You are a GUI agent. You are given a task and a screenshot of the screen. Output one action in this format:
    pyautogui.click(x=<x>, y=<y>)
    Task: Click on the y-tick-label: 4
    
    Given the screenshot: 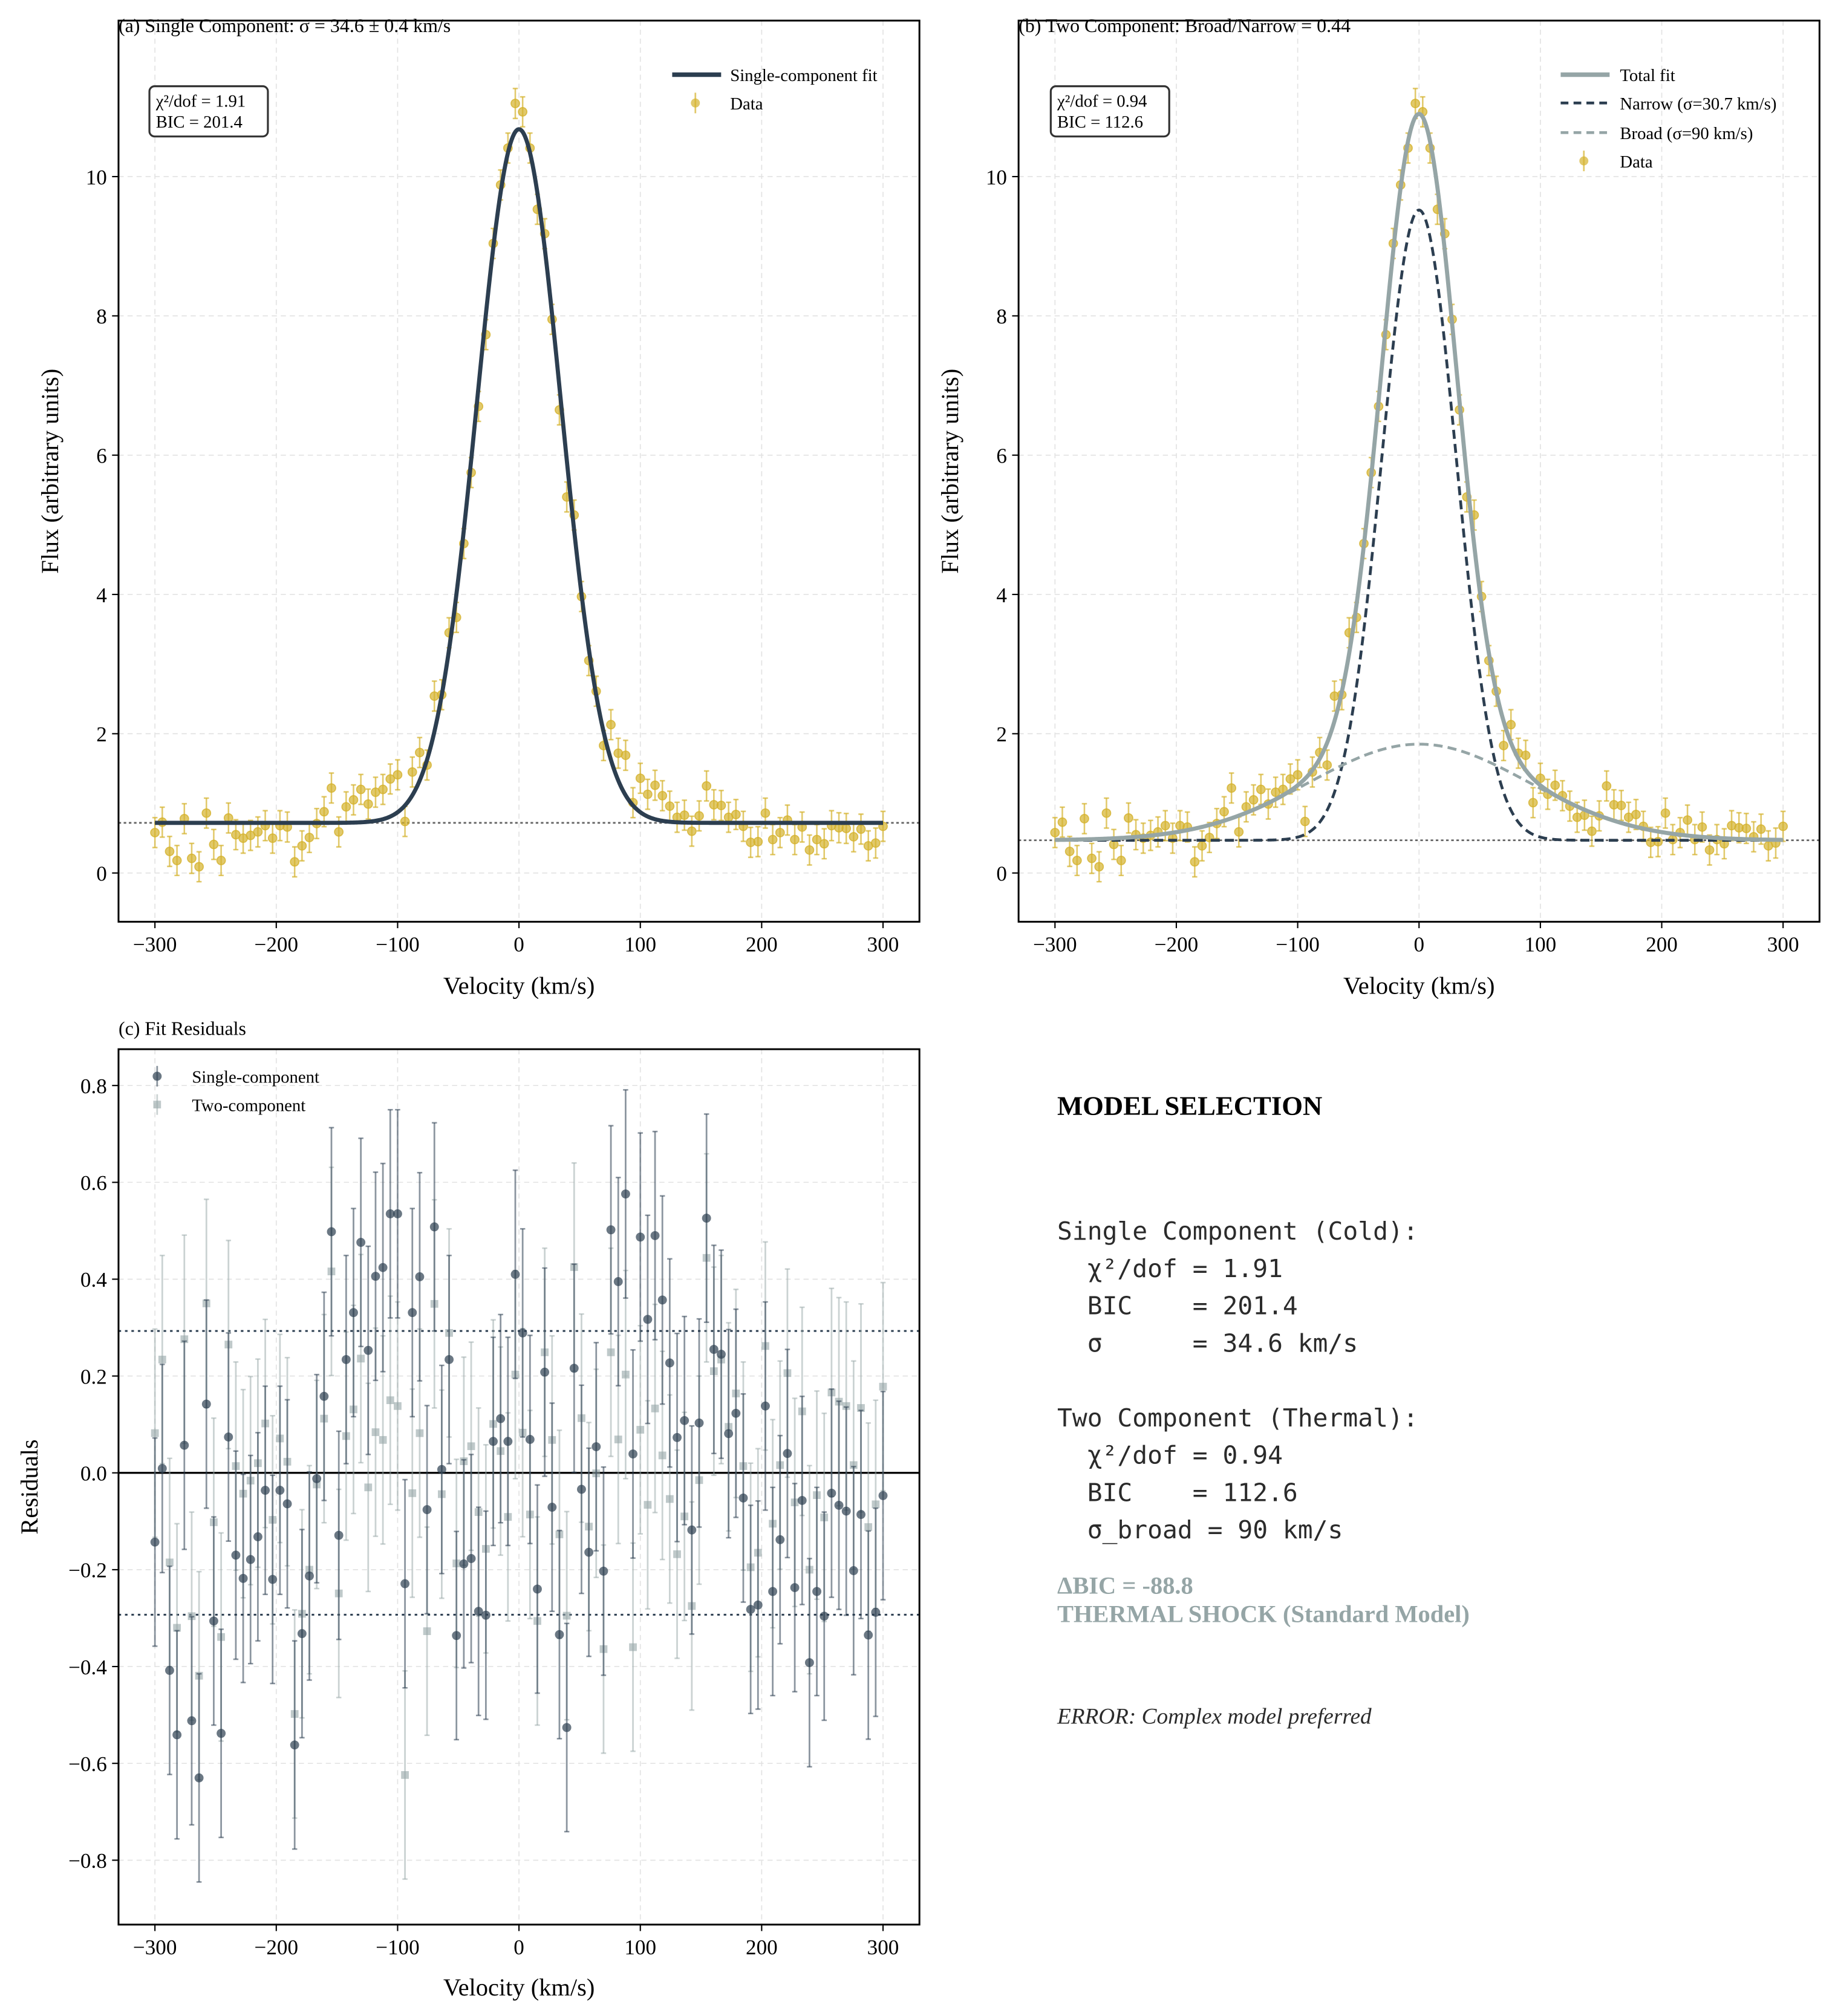 What is the action you would take?
    pyautogui.click(x=102, y=595)
    